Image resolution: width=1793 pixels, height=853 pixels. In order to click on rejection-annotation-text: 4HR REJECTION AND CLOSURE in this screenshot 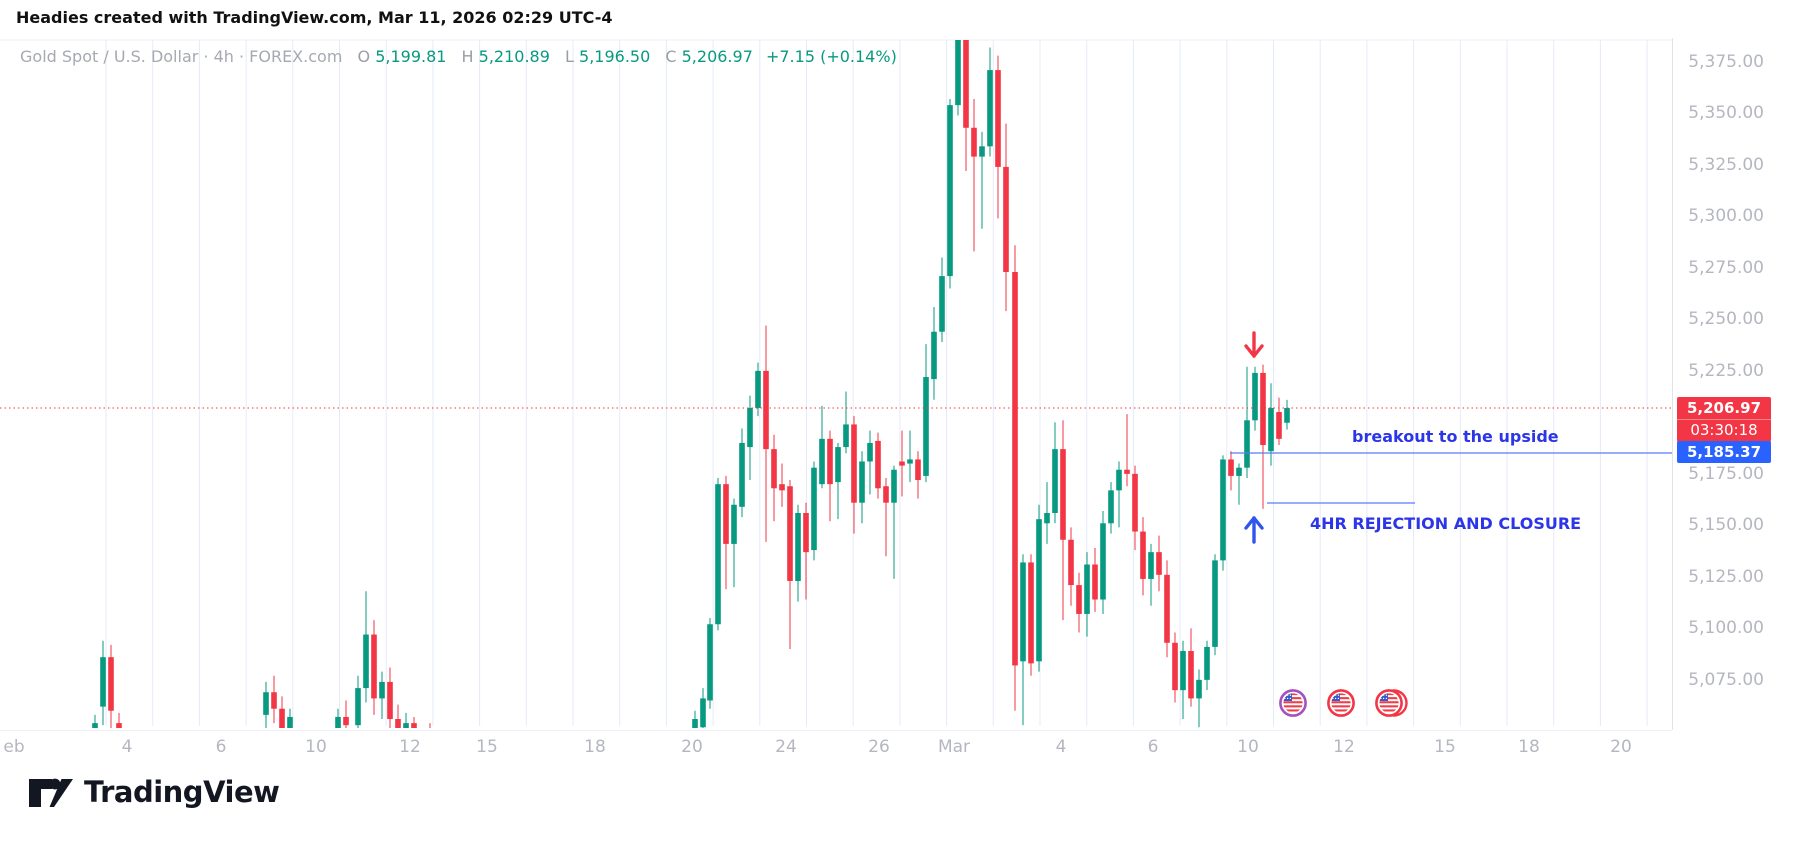, I will do `click(1446, 523)`.